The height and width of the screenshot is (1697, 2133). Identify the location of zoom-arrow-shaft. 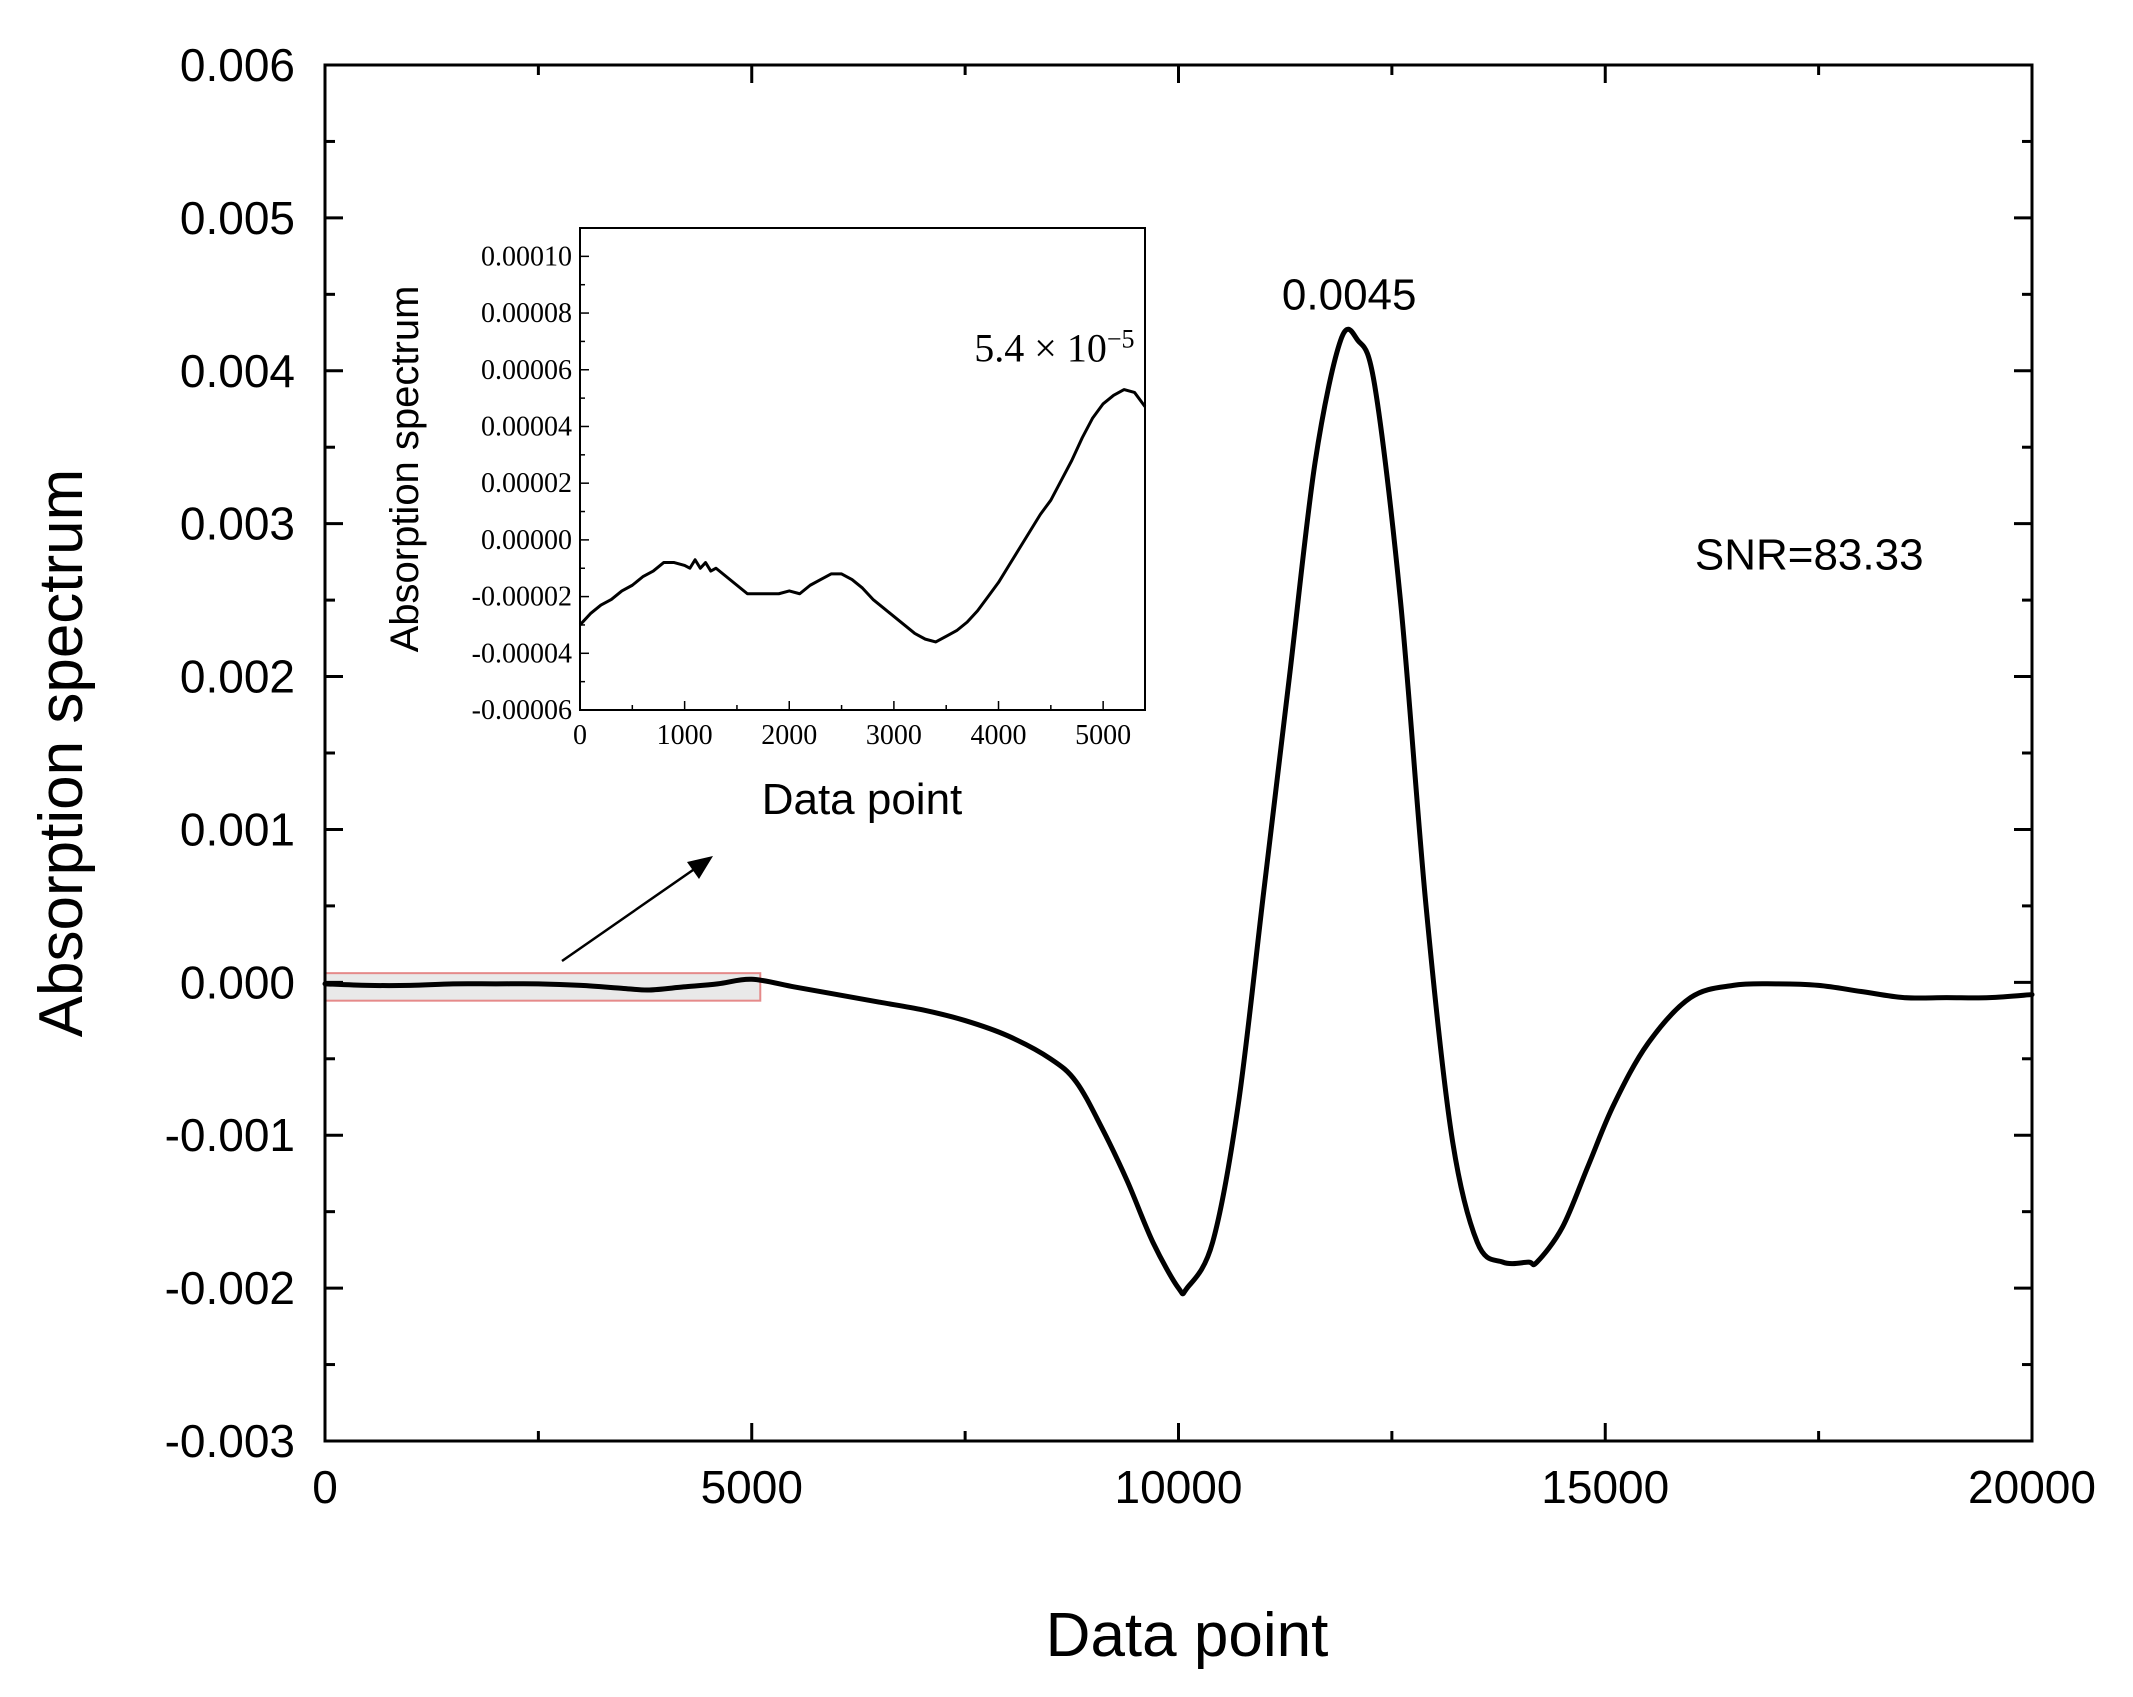
(627, 915).